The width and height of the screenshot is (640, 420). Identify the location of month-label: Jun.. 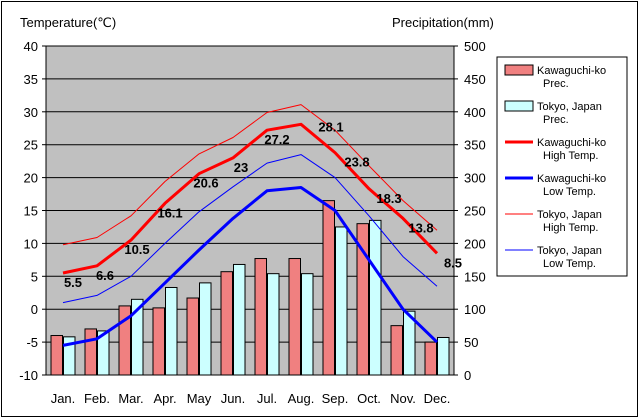
(233, 398).